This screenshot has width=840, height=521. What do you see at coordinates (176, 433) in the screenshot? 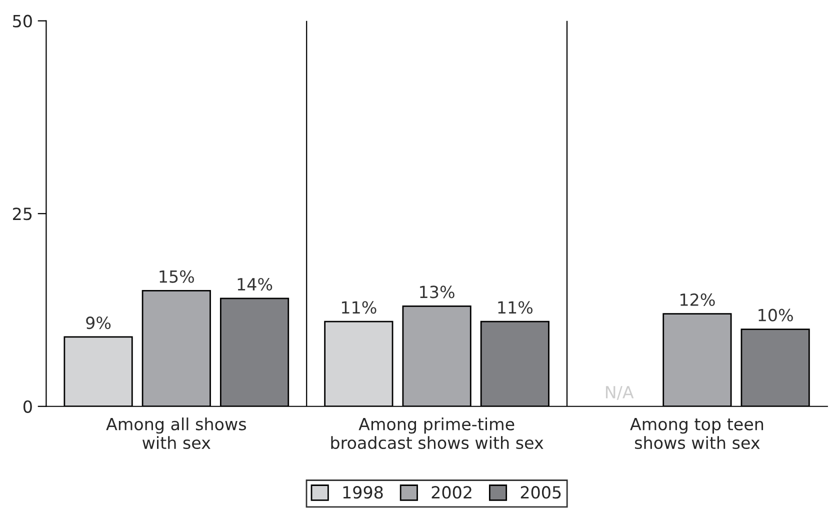
I see `x-tick-label: Among all shows with sex` at bounding box center [176, 433].